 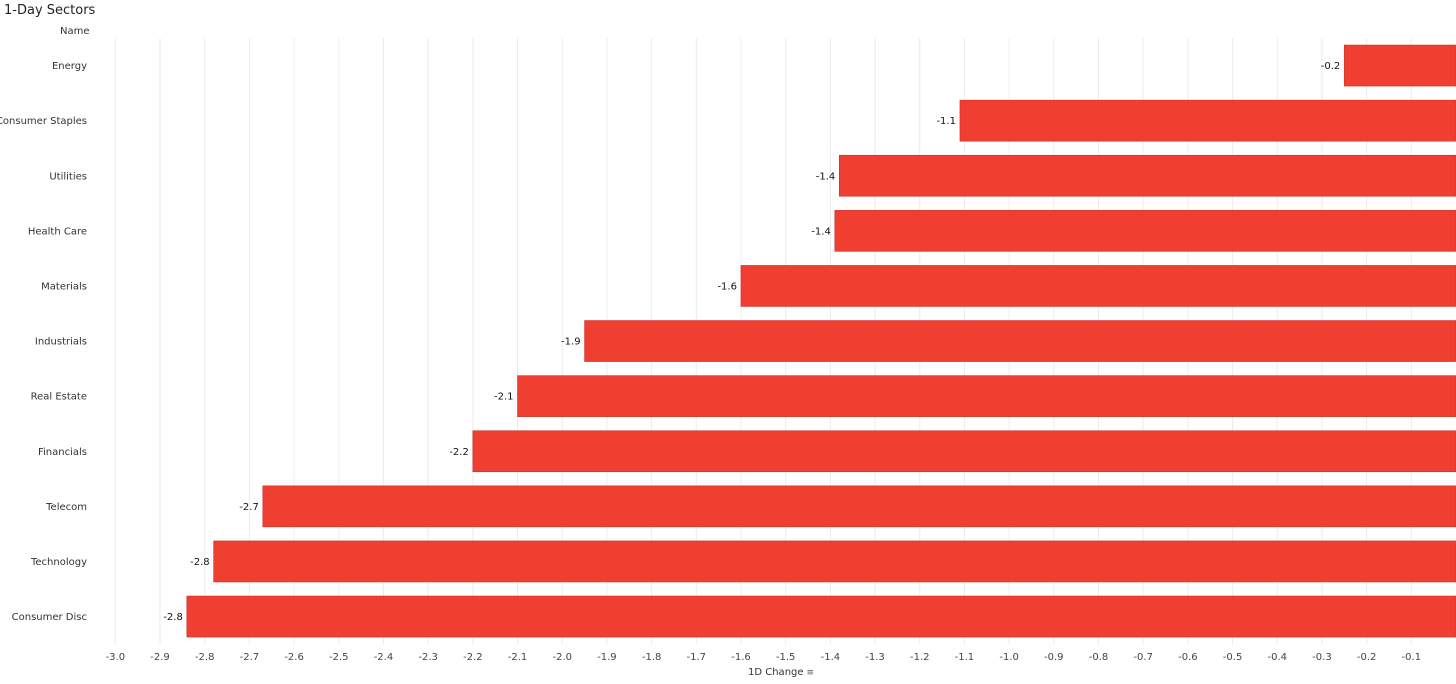 I want to click on x-tick-label: -2.2, so click(x=473, y=657).